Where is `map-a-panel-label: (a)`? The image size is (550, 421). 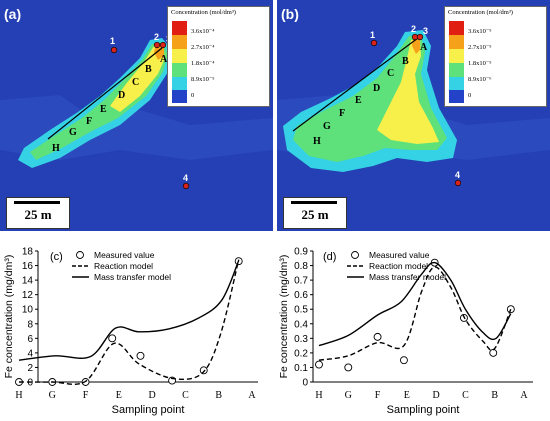
map-a-panel-label: (a) is located at coordinates (13, 14).